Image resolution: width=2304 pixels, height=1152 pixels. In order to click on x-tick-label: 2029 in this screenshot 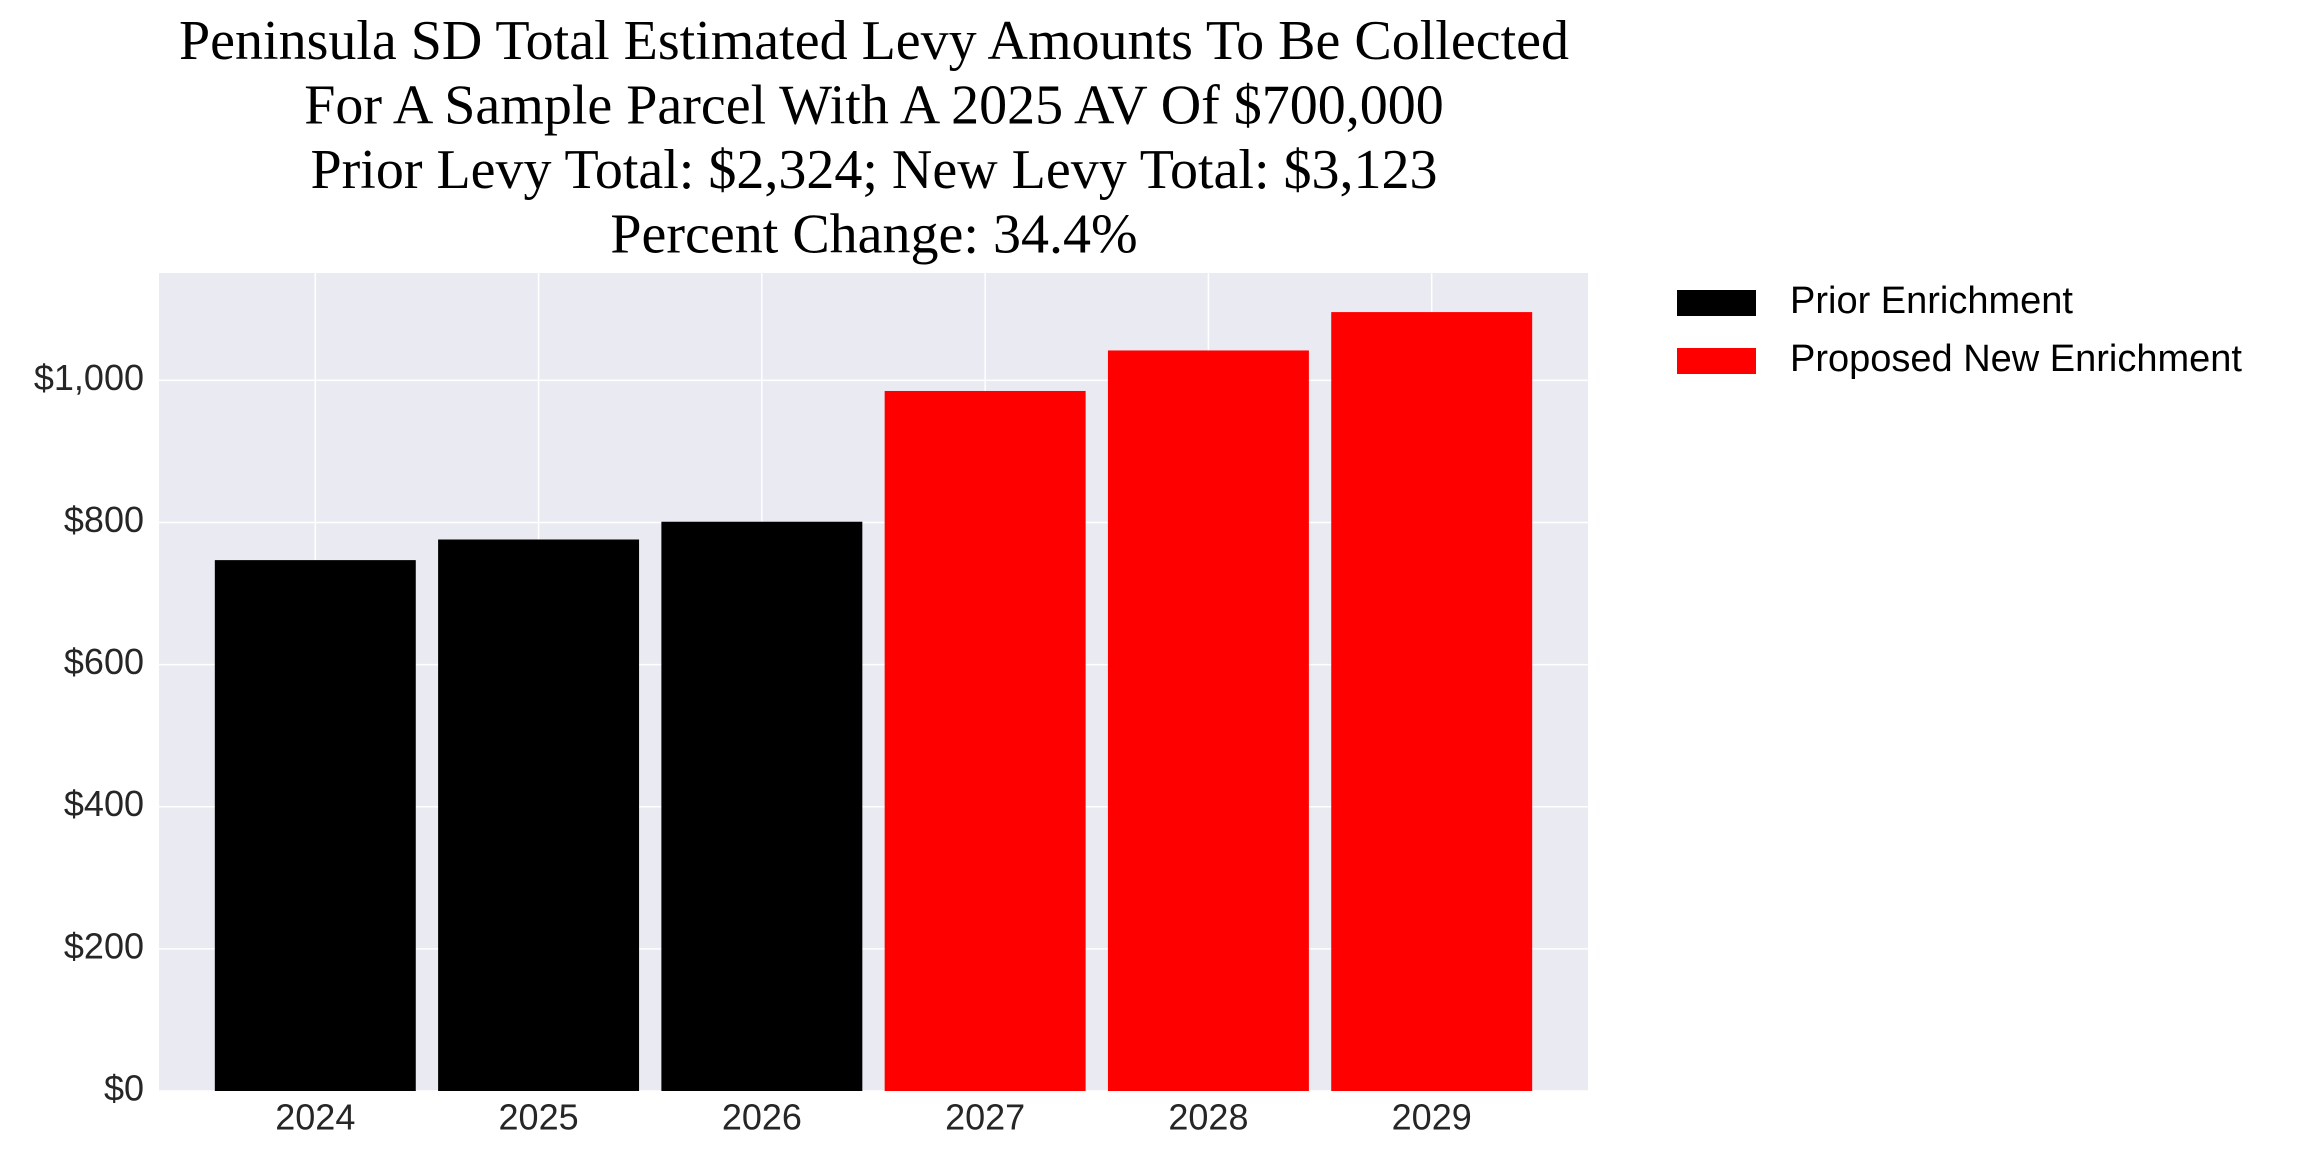, I will do `click(1432, 1117)`.